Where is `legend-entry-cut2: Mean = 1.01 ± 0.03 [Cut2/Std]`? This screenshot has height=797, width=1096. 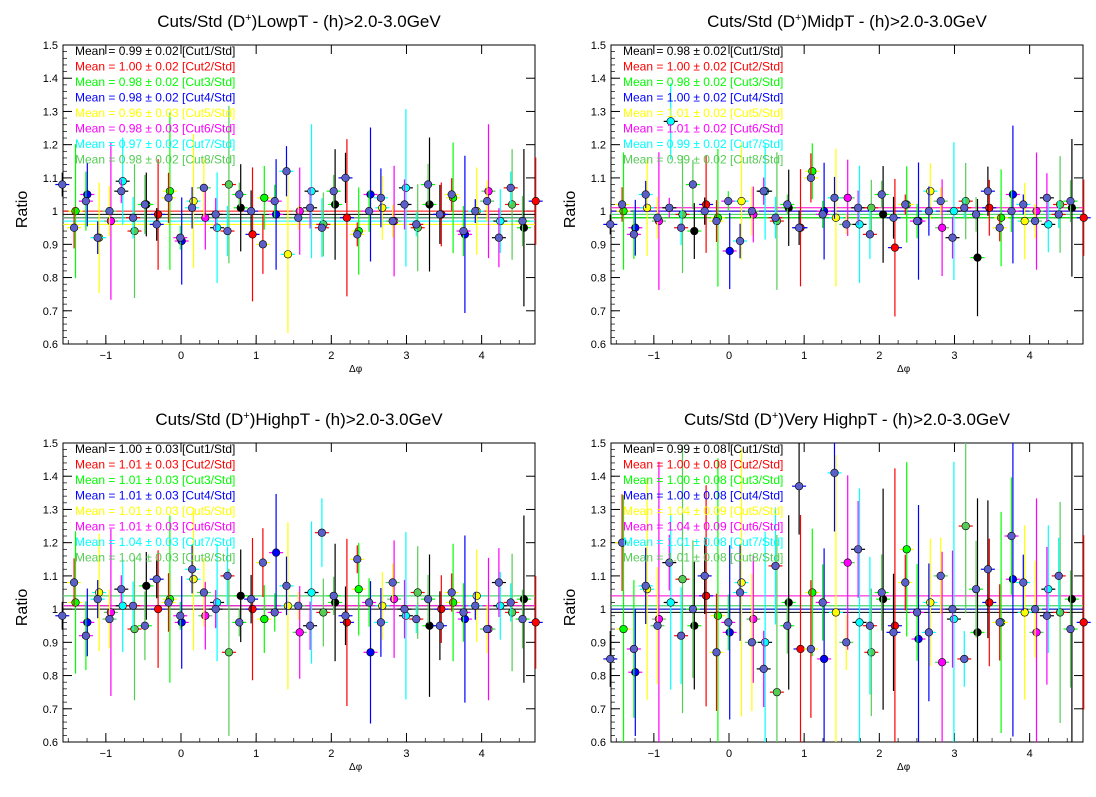 legend-entry-cut2: Mean = 1.01 ± 0.03 [Cut2/Std] is located at coordinates (155, 465).